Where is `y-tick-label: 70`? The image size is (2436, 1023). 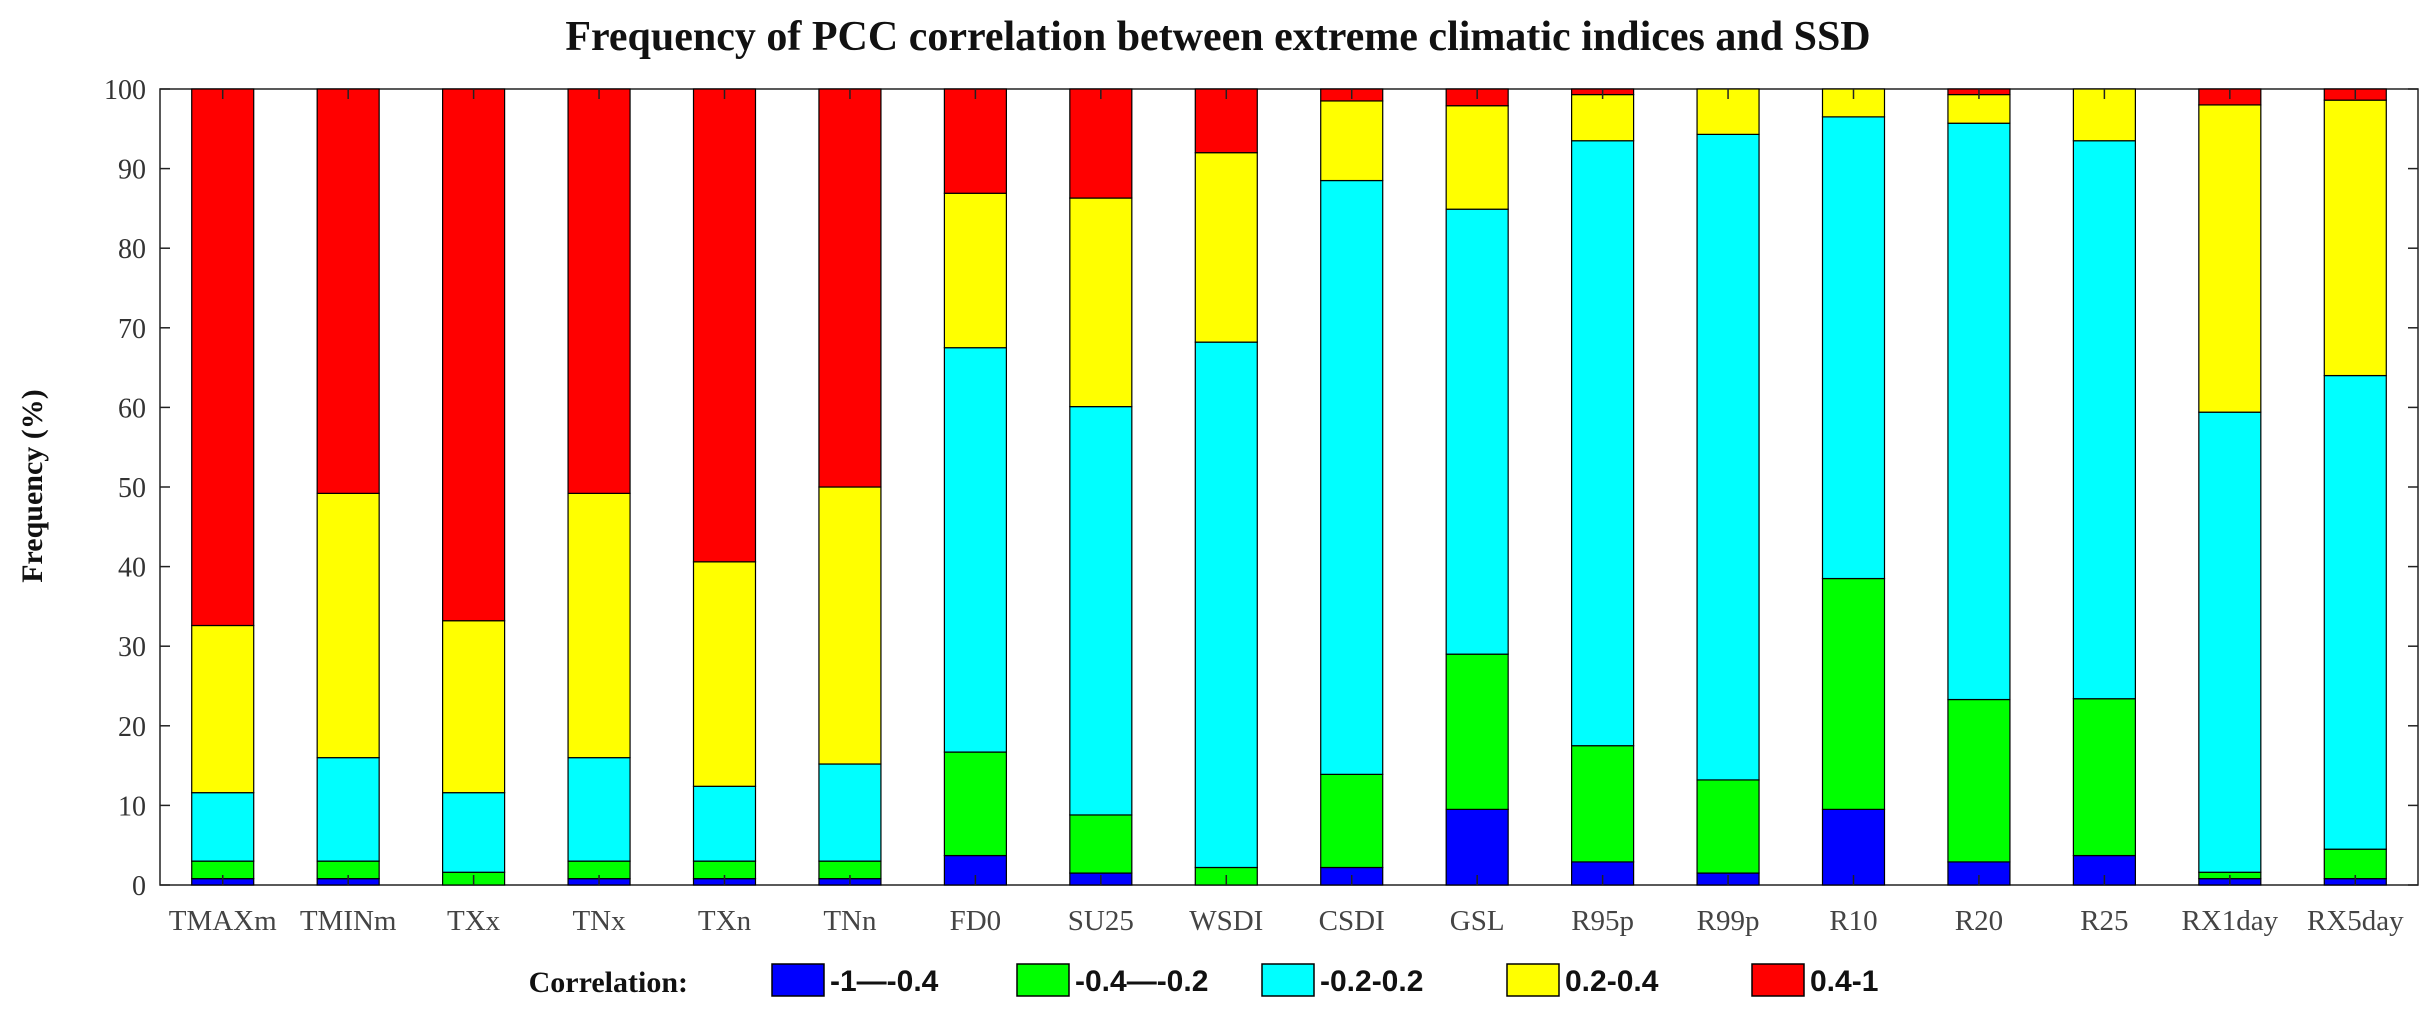 y-tick-label: 70 is located at coordinates (132, 329).